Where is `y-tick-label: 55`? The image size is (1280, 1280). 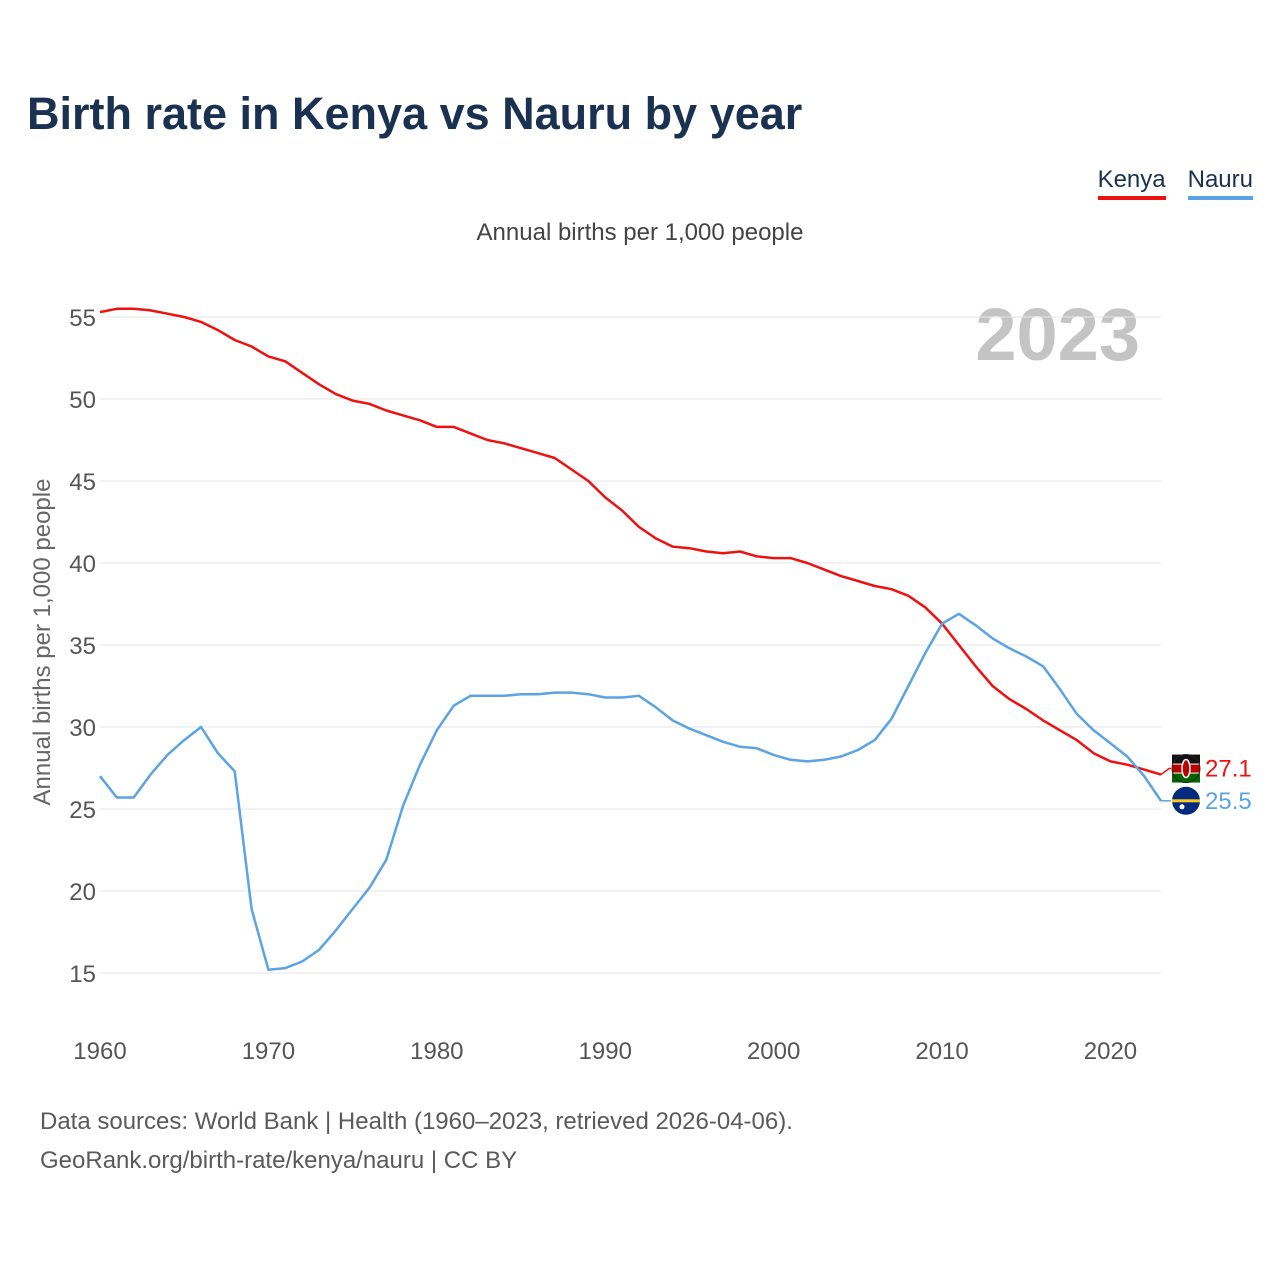 y-tick-label: 55 is located at coordinates (82, 318).